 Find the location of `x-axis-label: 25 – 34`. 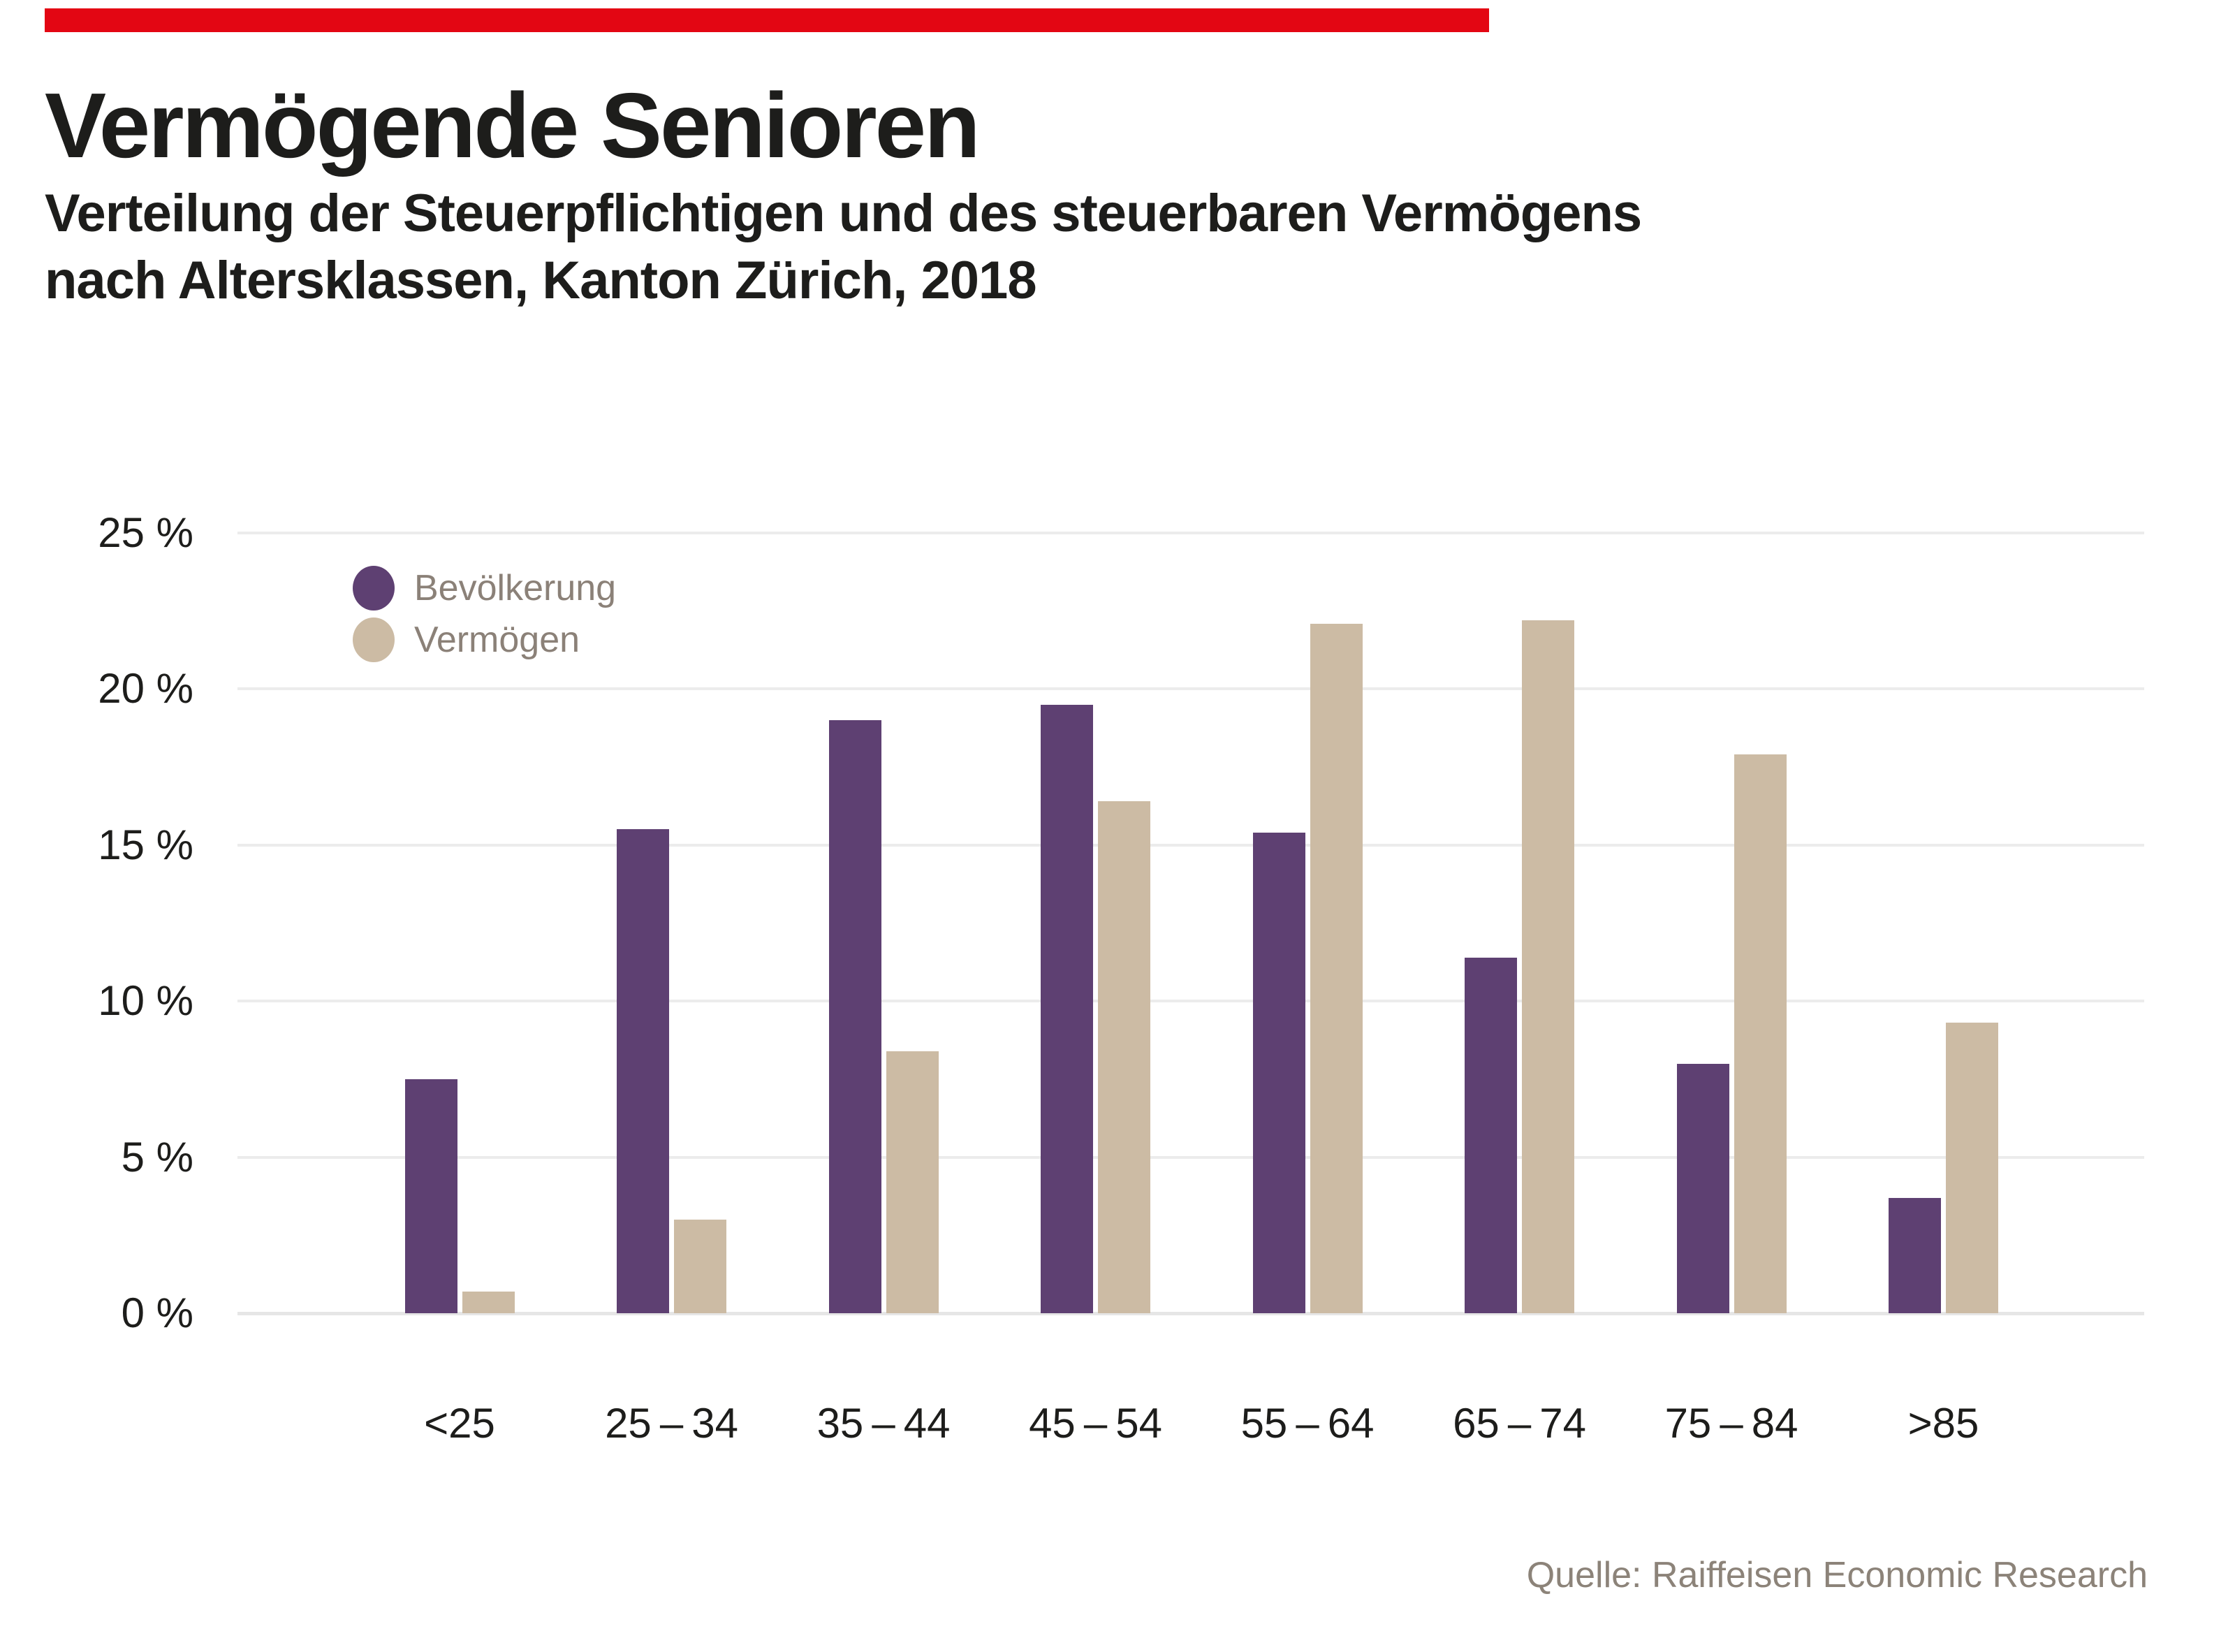

x-axis-label: 25 – 34 is located at coordinates (672, 1423).